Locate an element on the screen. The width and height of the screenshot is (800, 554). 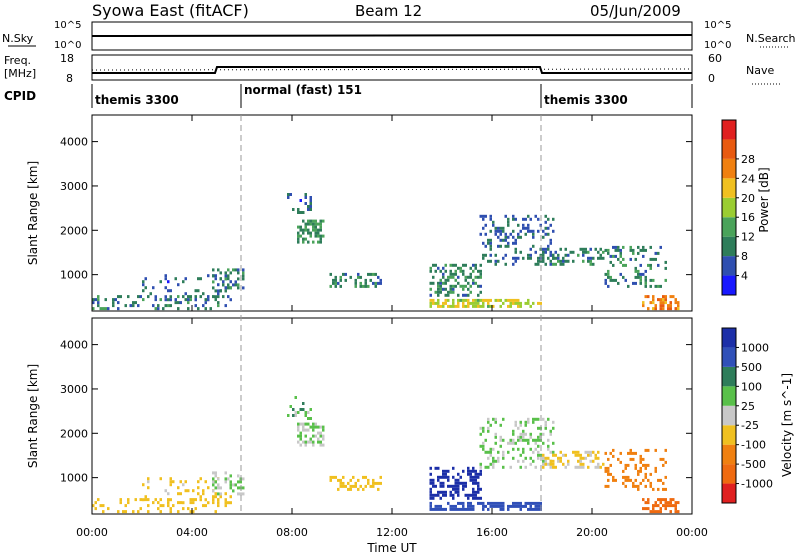
colorbar-swatch is located at coordinates (729, 266).